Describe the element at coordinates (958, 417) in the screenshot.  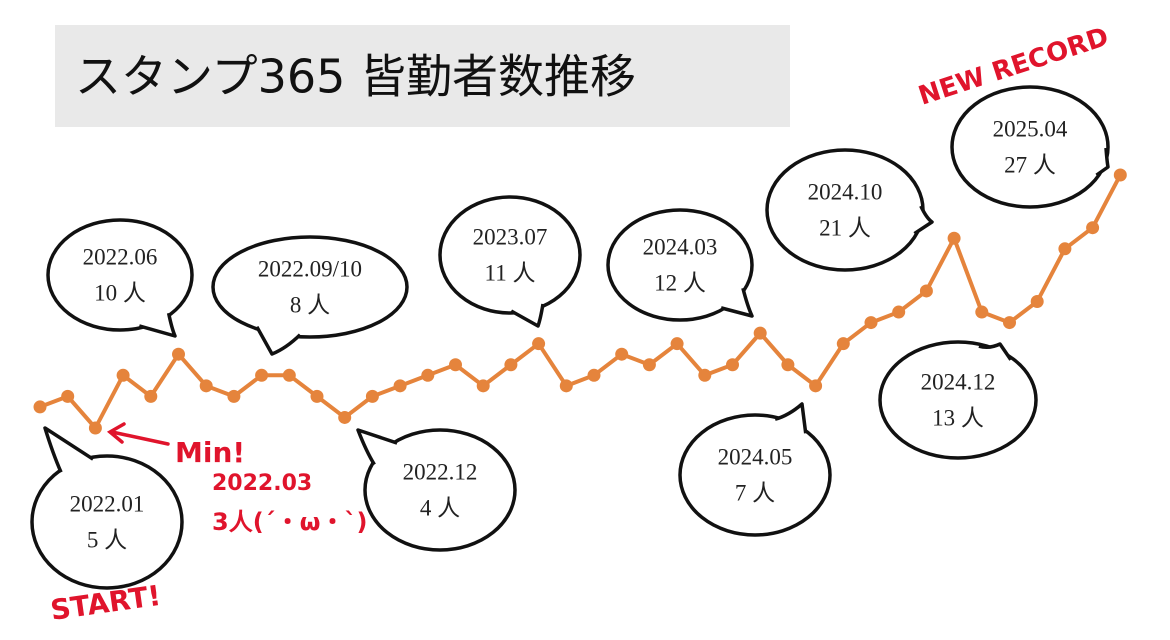
I see `bubble-value: 13 人` at that location.